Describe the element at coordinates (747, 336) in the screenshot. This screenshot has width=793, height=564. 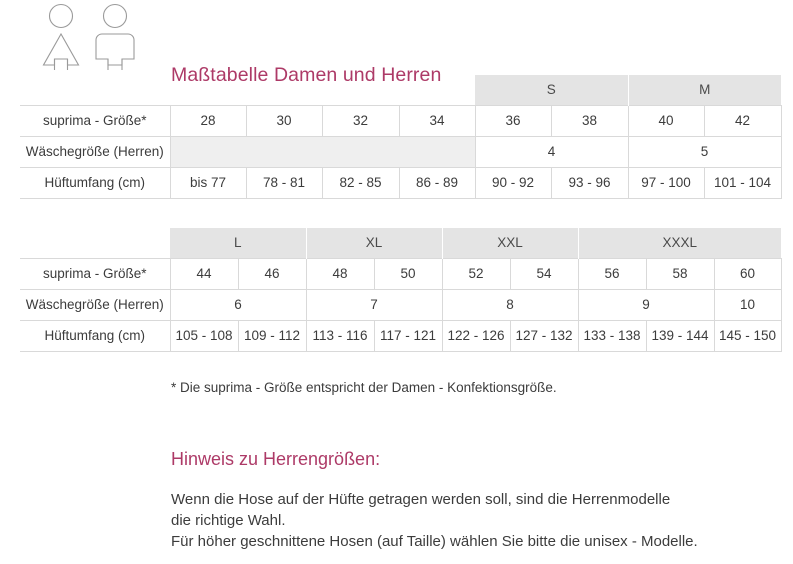
I see `hip-cell: 145 - 150` at that location.